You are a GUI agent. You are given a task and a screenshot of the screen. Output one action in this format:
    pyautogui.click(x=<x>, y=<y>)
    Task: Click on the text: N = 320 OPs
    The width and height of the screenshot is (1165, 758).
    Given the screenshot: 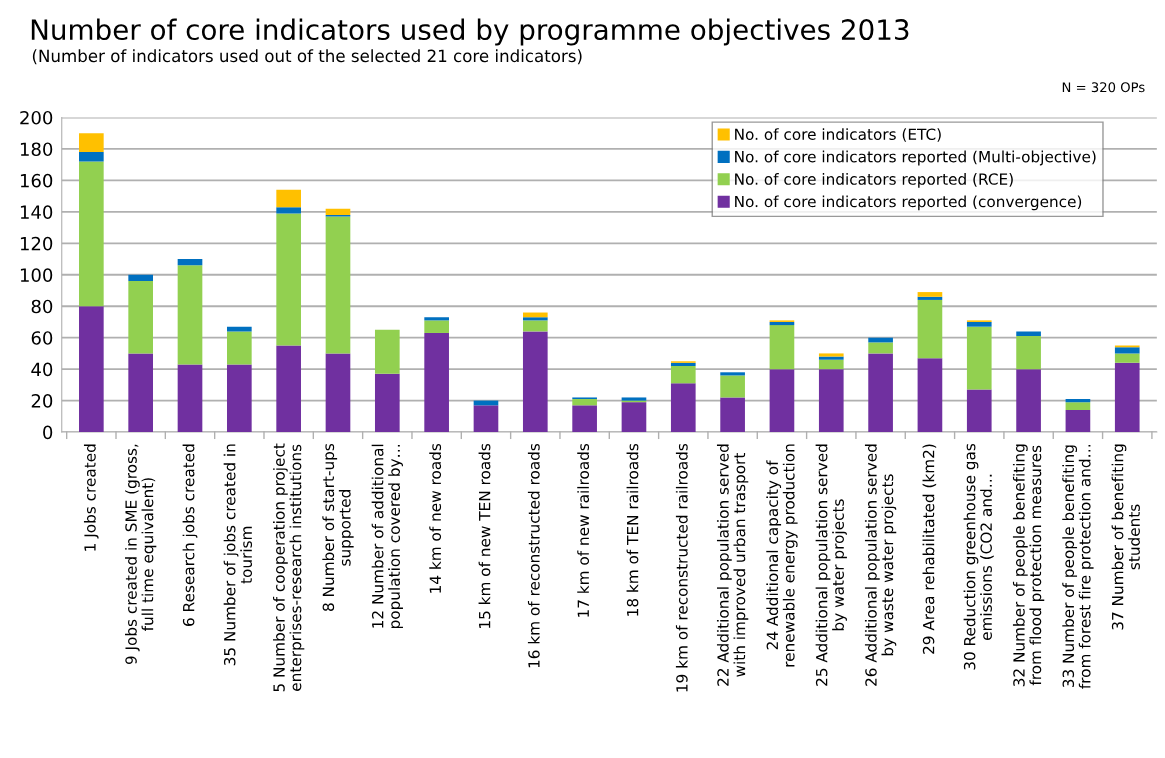 What is the action you would take?
    pyautogui.click(x=1103, y=87)
    